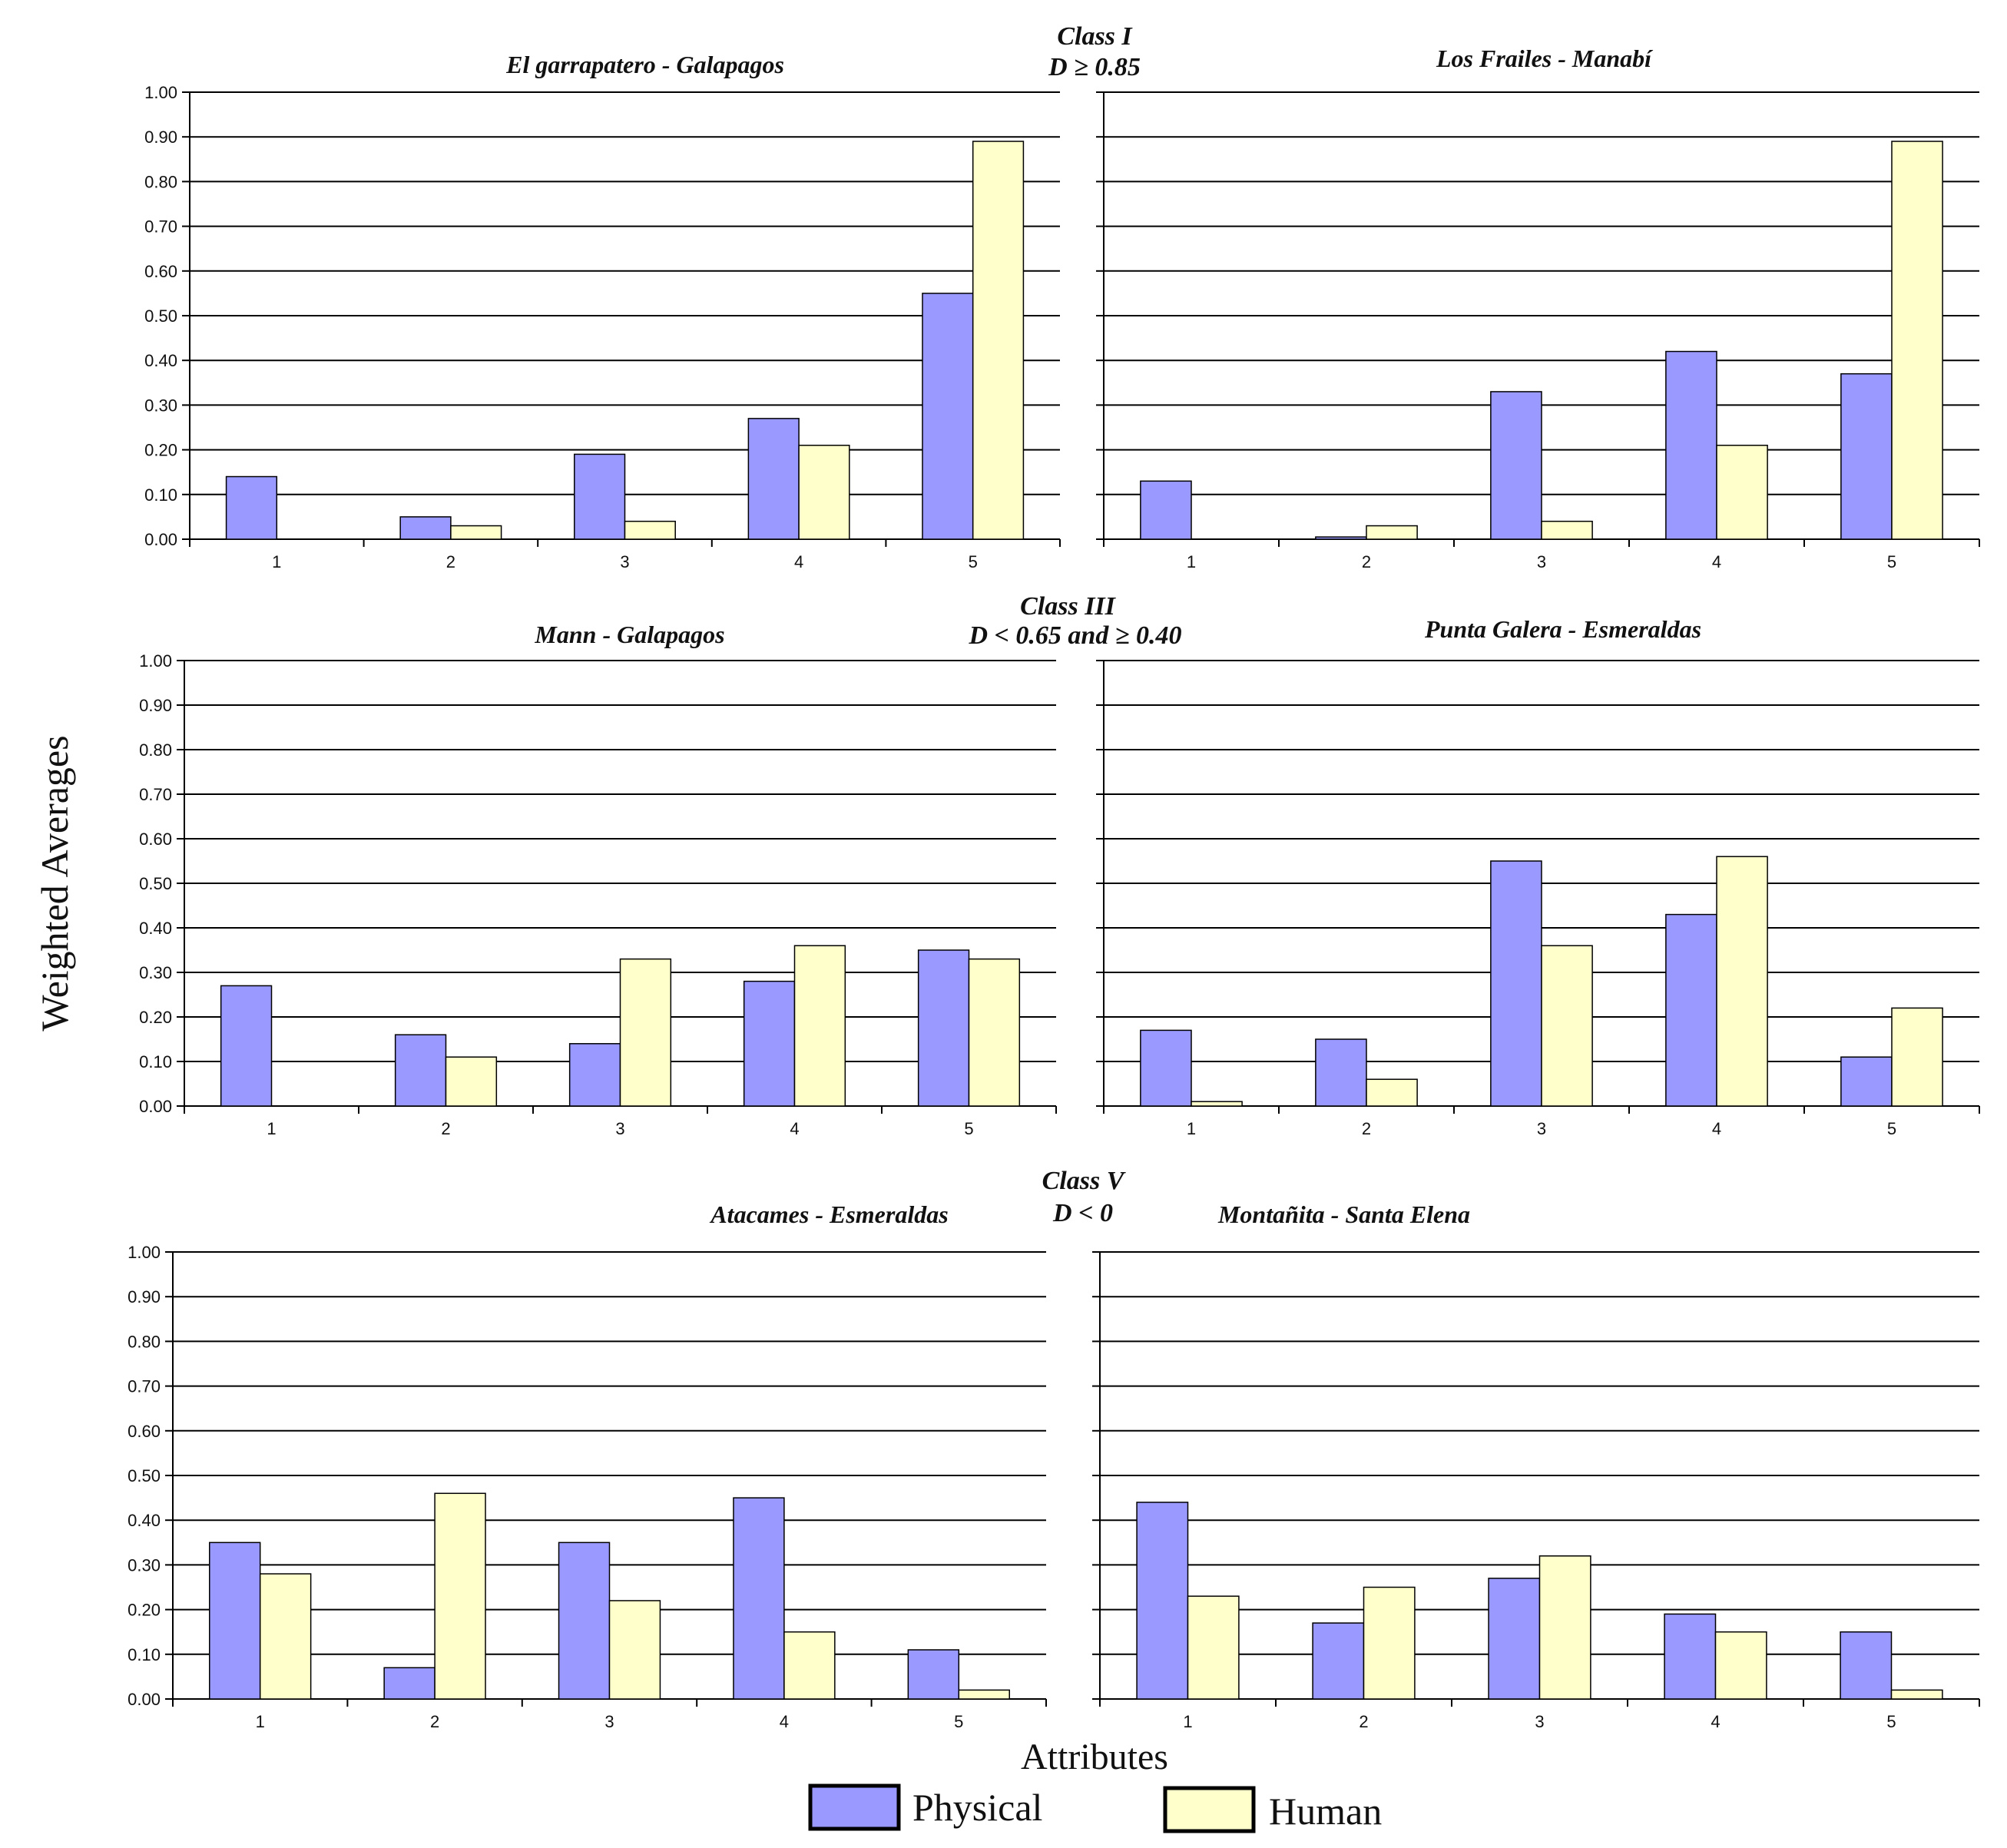  I want to click on class-label-1-condition: D ≥ 0.85, so click(1094, 67).